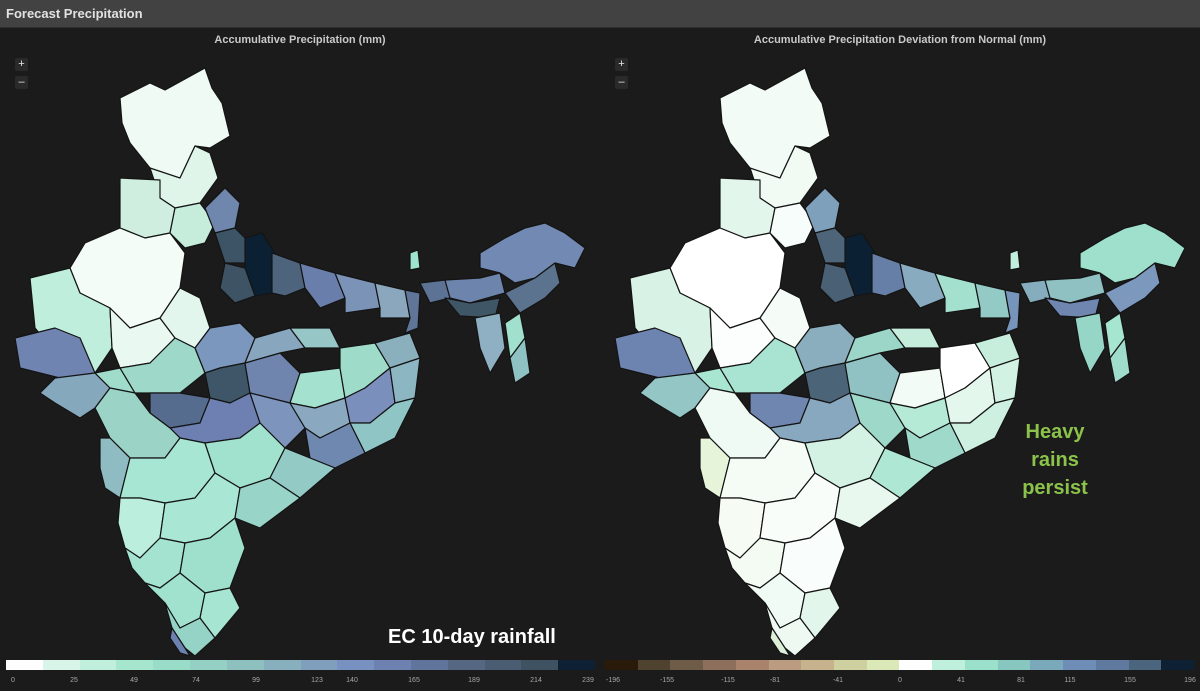  What do you see at coordinates (472, 637) in the screenshot?
I see `ec-rainfall-annotation: EC 10-day rainfall` at bounding box center [472, 637].